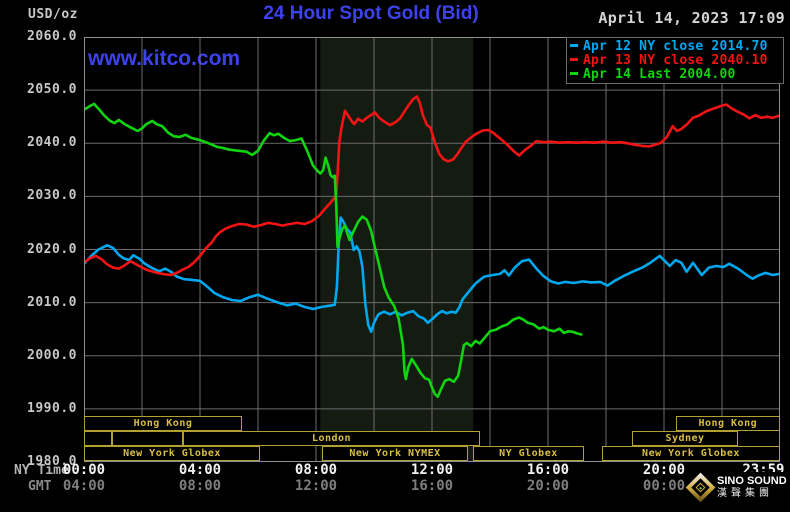 The height and width of the screenshot is (512, 790). What do you see at coordinates (53, 14) in the screenshot?
I see `y-axis-units-label: USD/oz` at bounding box center [53, 14].